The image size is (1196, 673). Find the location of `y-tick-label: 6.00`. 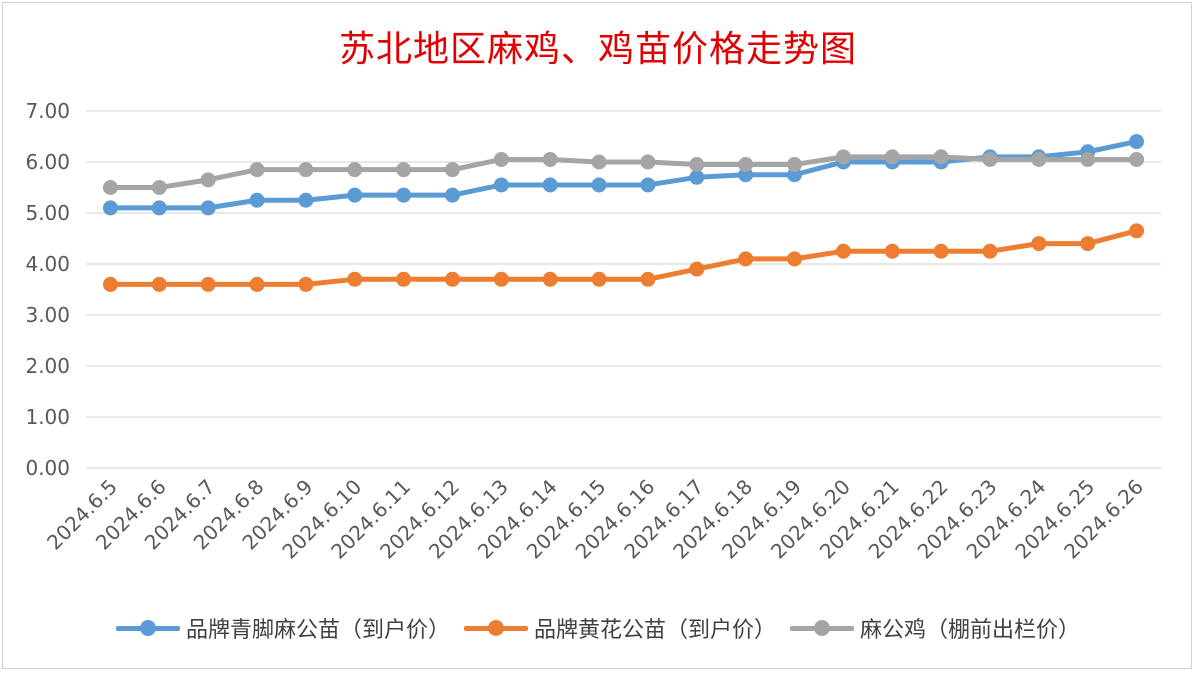

y-tick-label: 6.00 is located at coordinates (47, 162).